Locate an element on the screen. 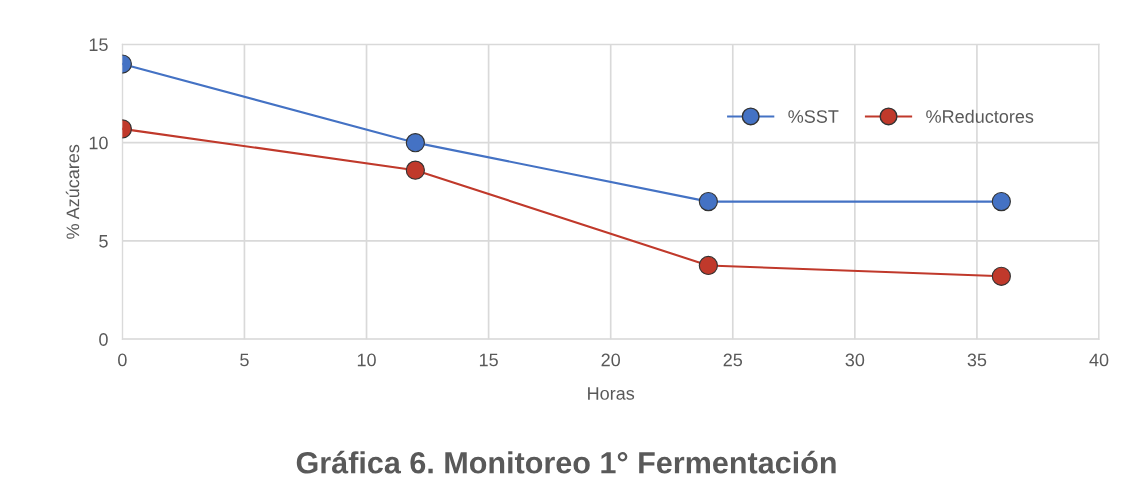 This screenshot has width=1133, height=493. x-tick-label: 10 is located at coordinates (366, 360).